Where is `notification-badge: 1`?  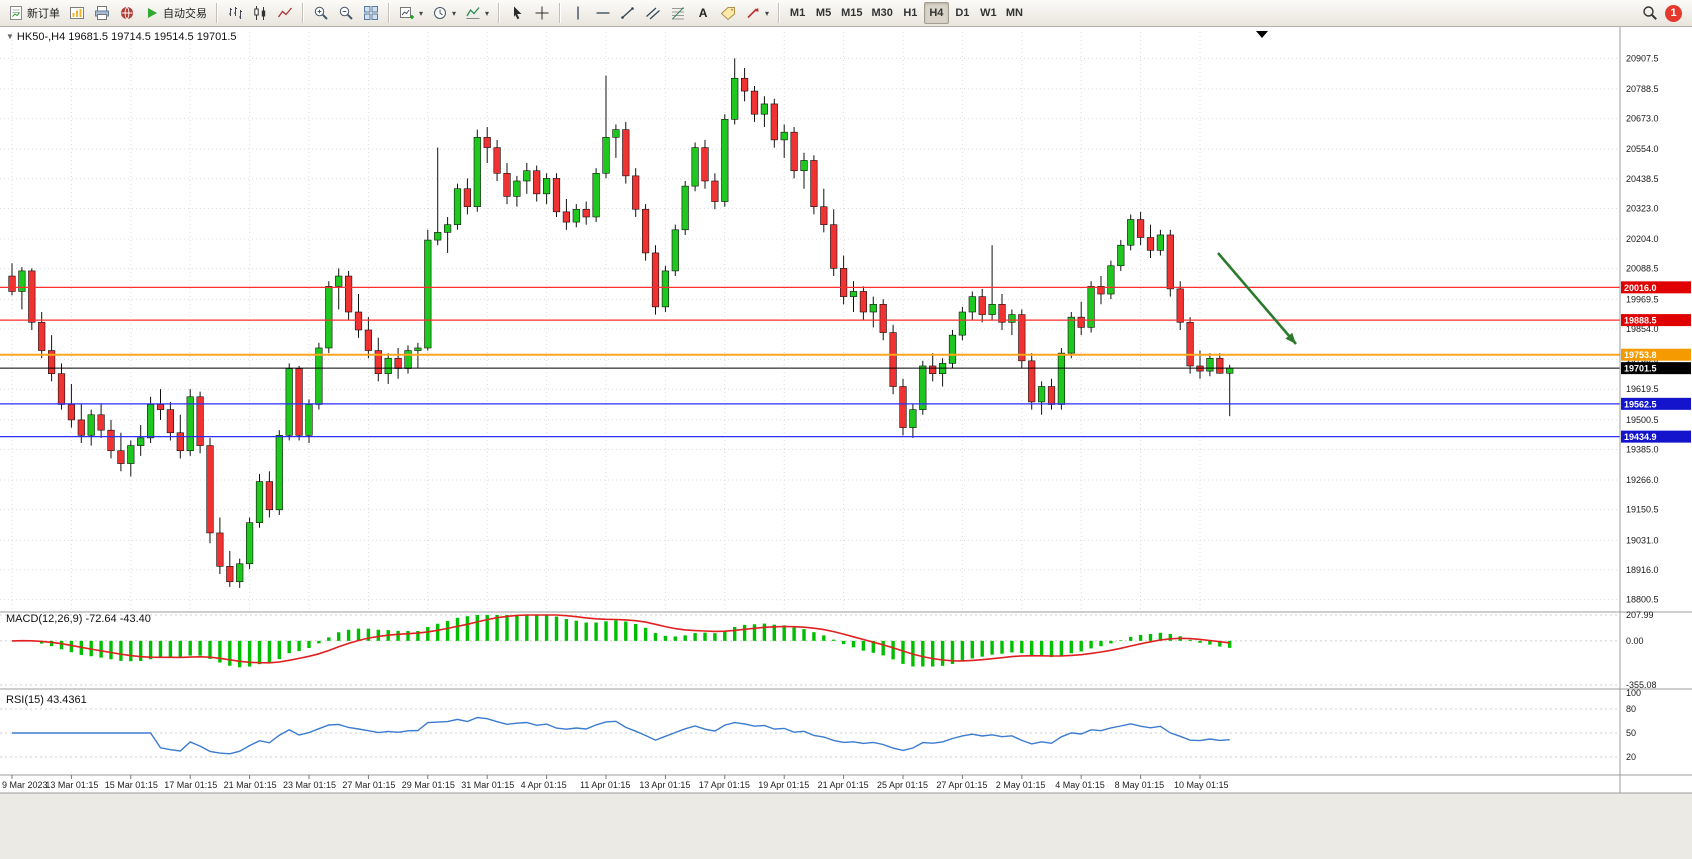
notification-badge: 1 is located at coordinates (1673, 13).